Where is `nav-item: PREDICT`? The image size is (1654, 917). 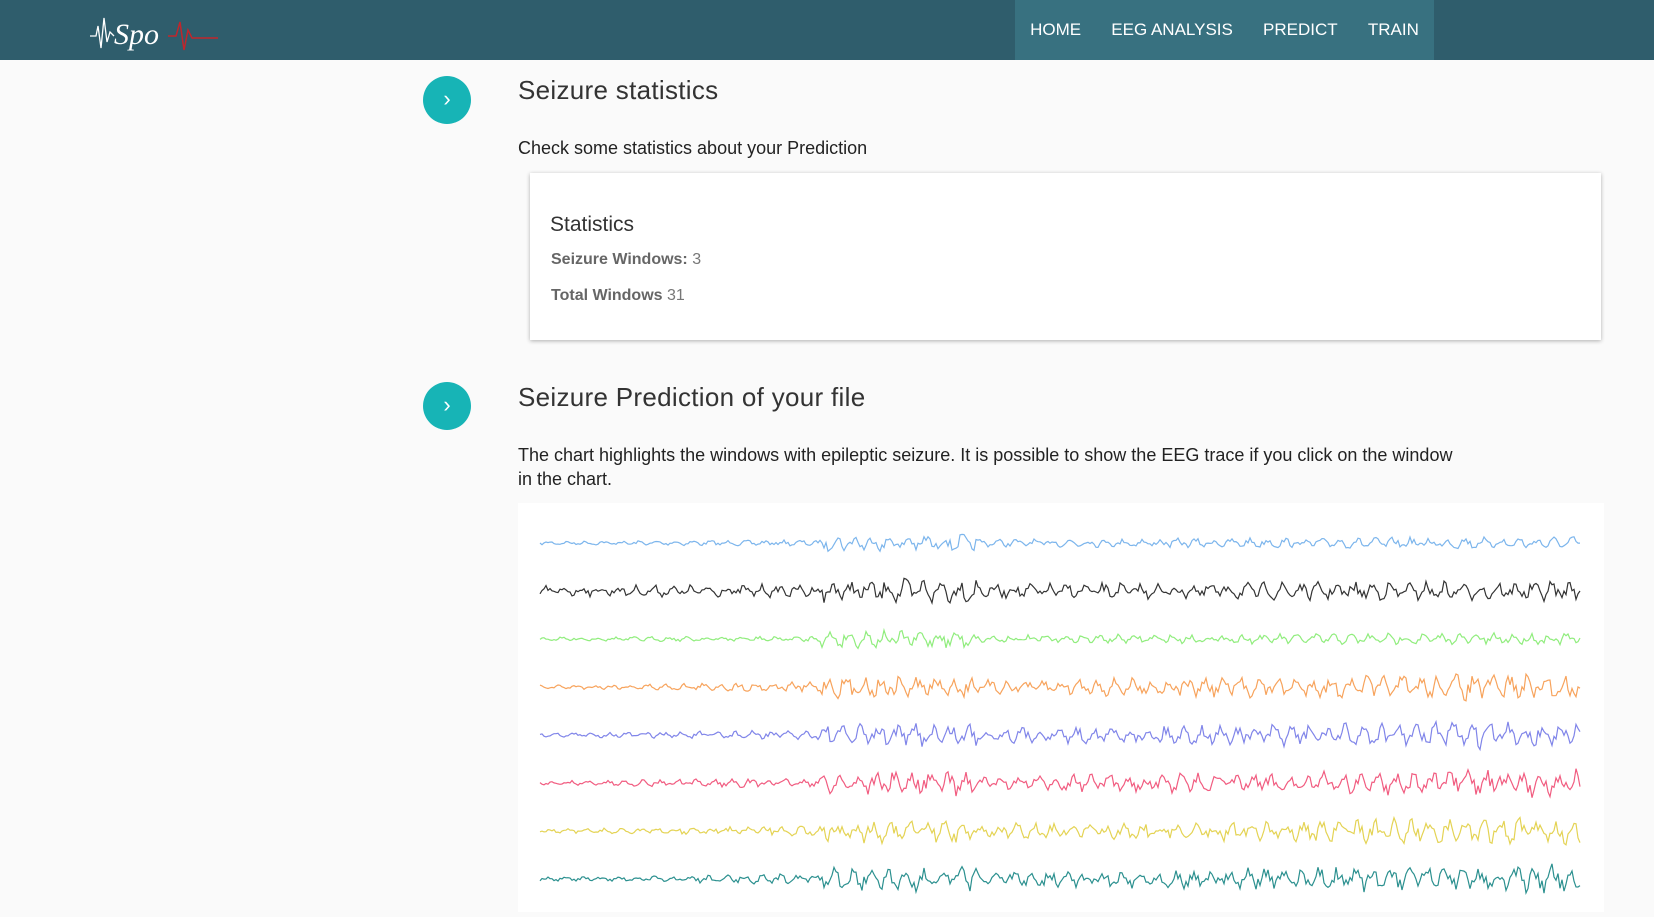 nav-item: PREDICT is located at coordinates (1300, 29).